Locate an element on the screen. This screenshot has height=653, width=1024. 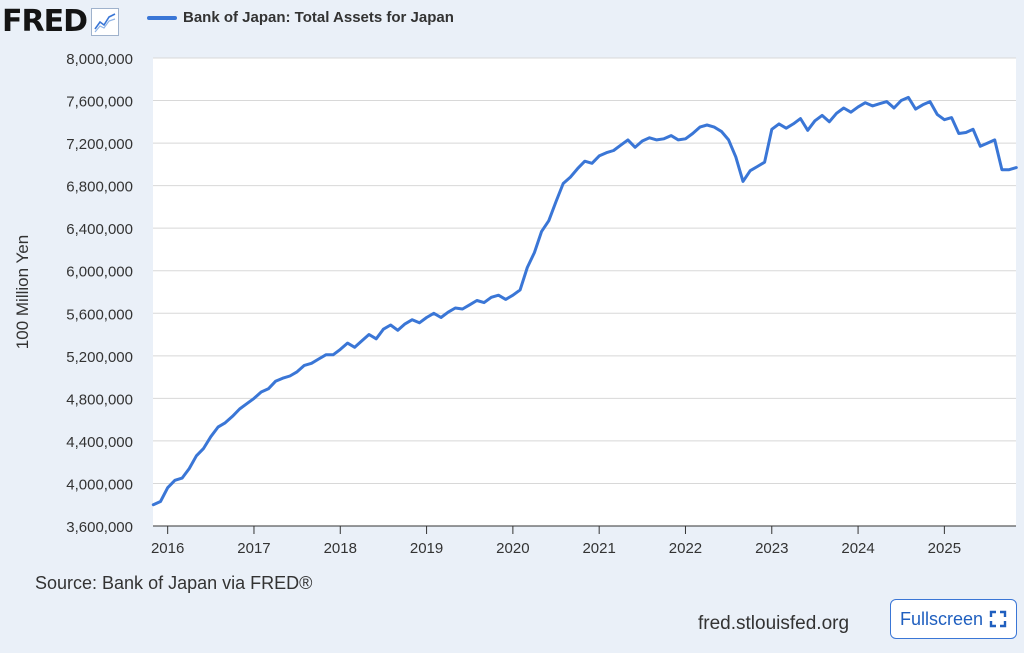
x-tick-label: 2023 is located at coordinates (771, 548).